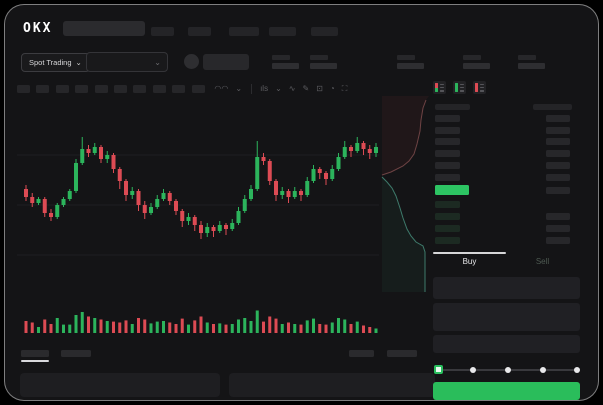  Describe the element at coordinates (306, 88) in the screenshot. I see `draw-icon: ✎` at that location.